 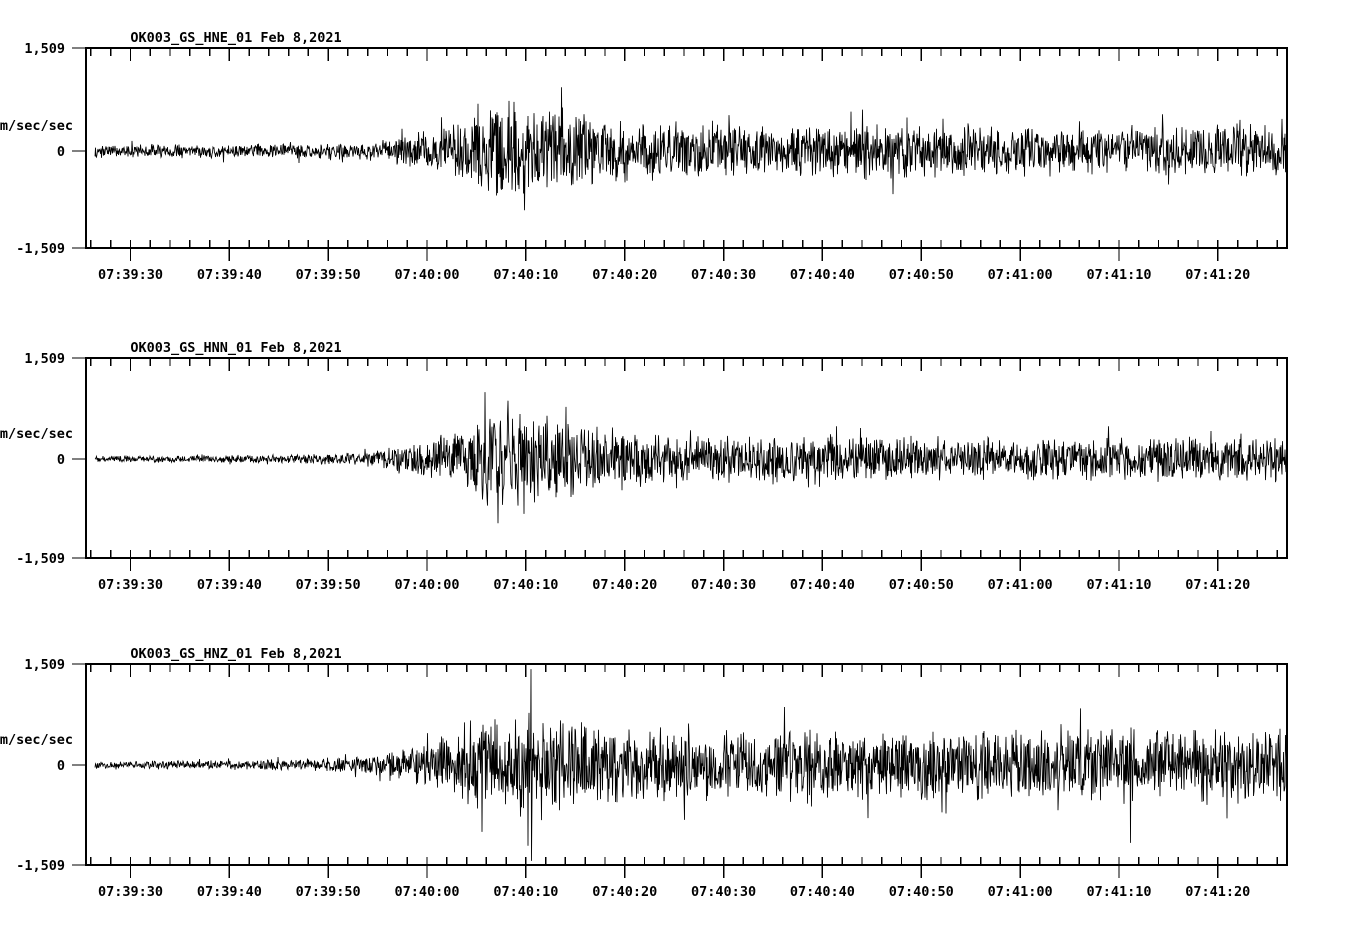 I want to click on waveform-trace-hnn, so click(x=691, y=458).